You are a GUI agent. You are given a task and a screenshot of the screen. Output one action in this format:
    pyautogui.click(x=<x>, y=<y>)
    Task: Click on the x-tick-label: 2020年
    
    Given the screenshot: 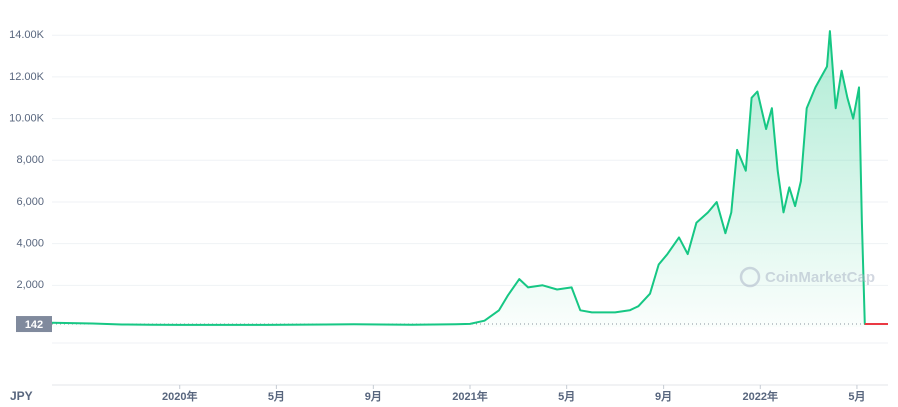 What is the action you would take?
    pyautogui.click(x=179, y=396)
    